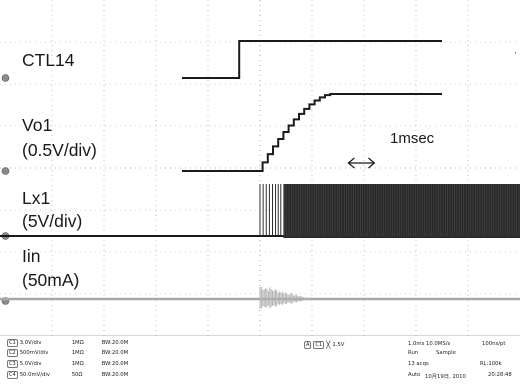  I want to click on trigger-source: C1, so click(319, 345).